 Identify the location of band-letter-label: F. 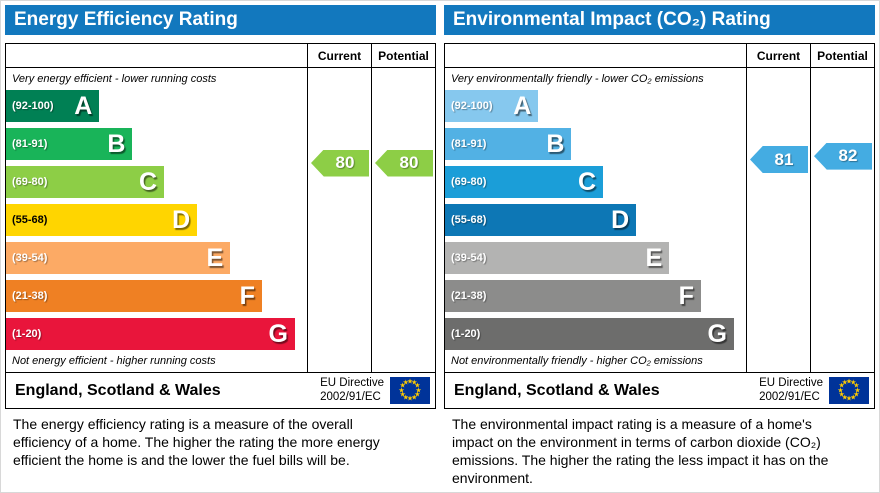
(247, 295).